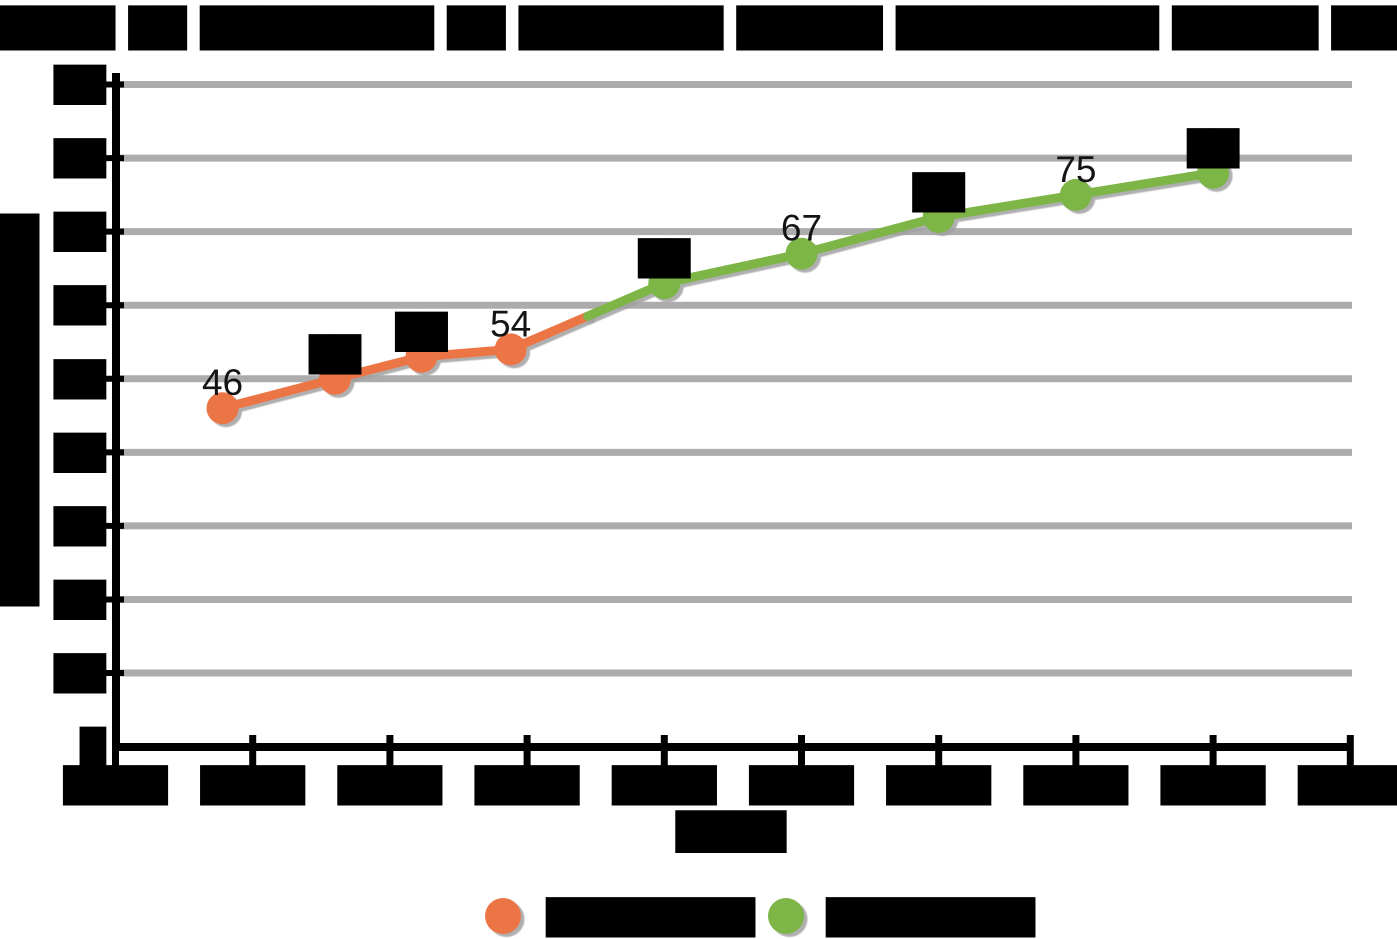 This screenshot has height=939, width=1397. I want to click on x-axis-line, so click(732, 747).